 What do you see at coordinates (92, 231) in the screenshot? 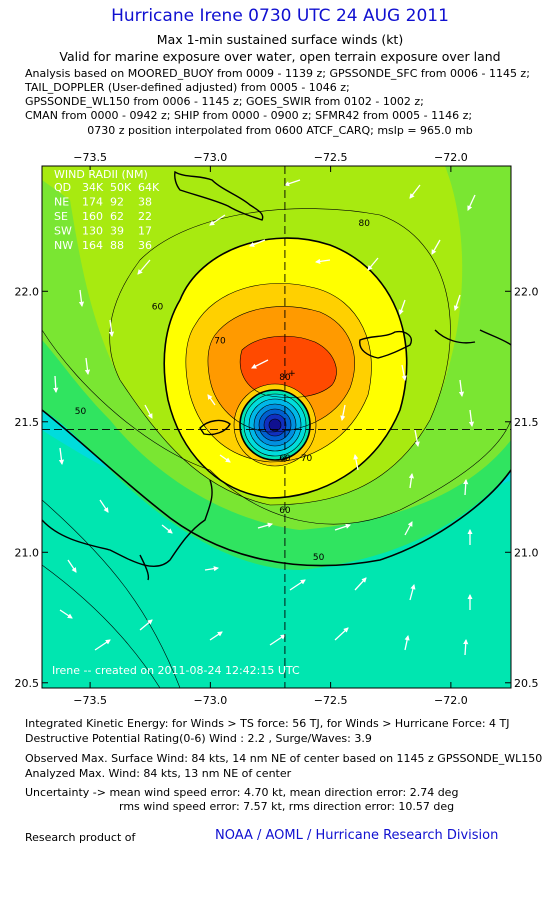
I see `wind-radii-cell-3-1: 130` at bounding box center [92, 231].